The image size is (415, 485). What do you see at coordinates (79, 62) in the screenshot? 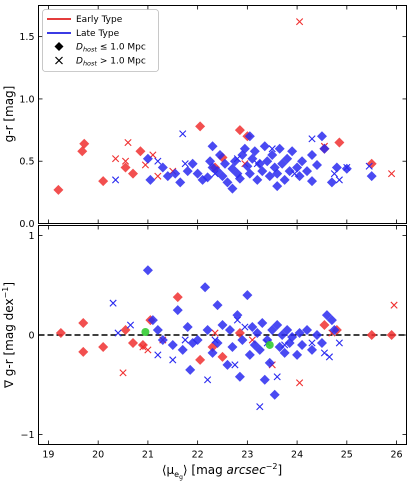
I see `legend-far-d: D` at bounding box center [79, 62].